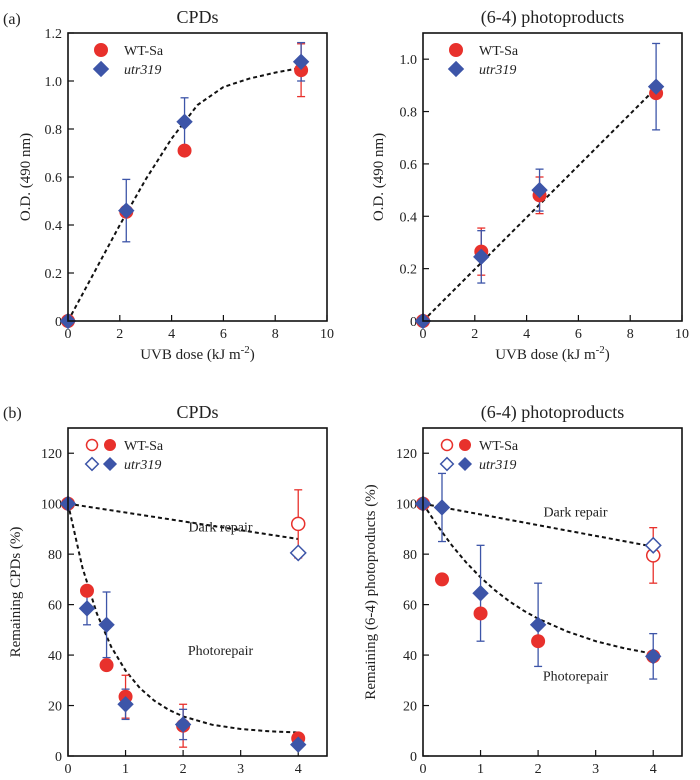 The width and height of the screenshot is (700, 780). Describe the element at coordinates (51, 454) in the screenshot. I see `y-tick-label: 120` at that location.